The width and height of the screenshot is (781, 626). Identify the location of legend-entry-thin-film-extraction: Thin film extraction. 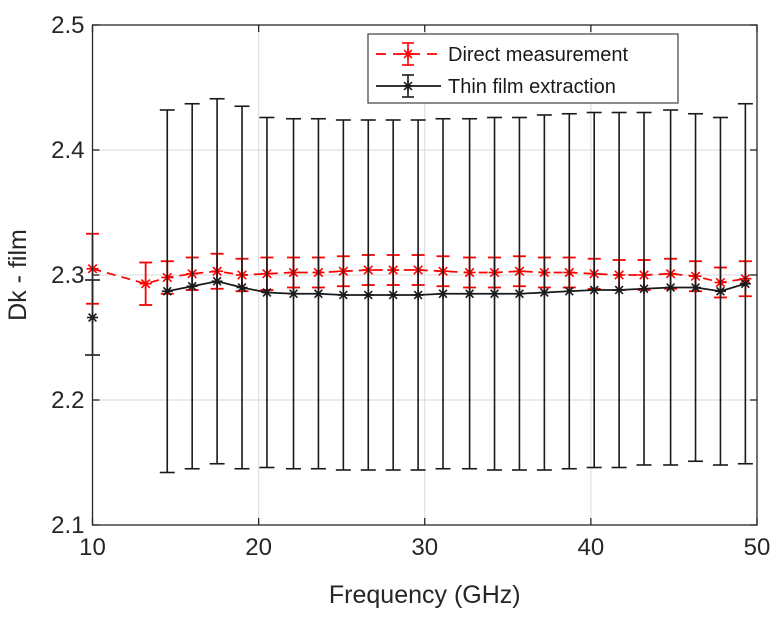
(496, 86).